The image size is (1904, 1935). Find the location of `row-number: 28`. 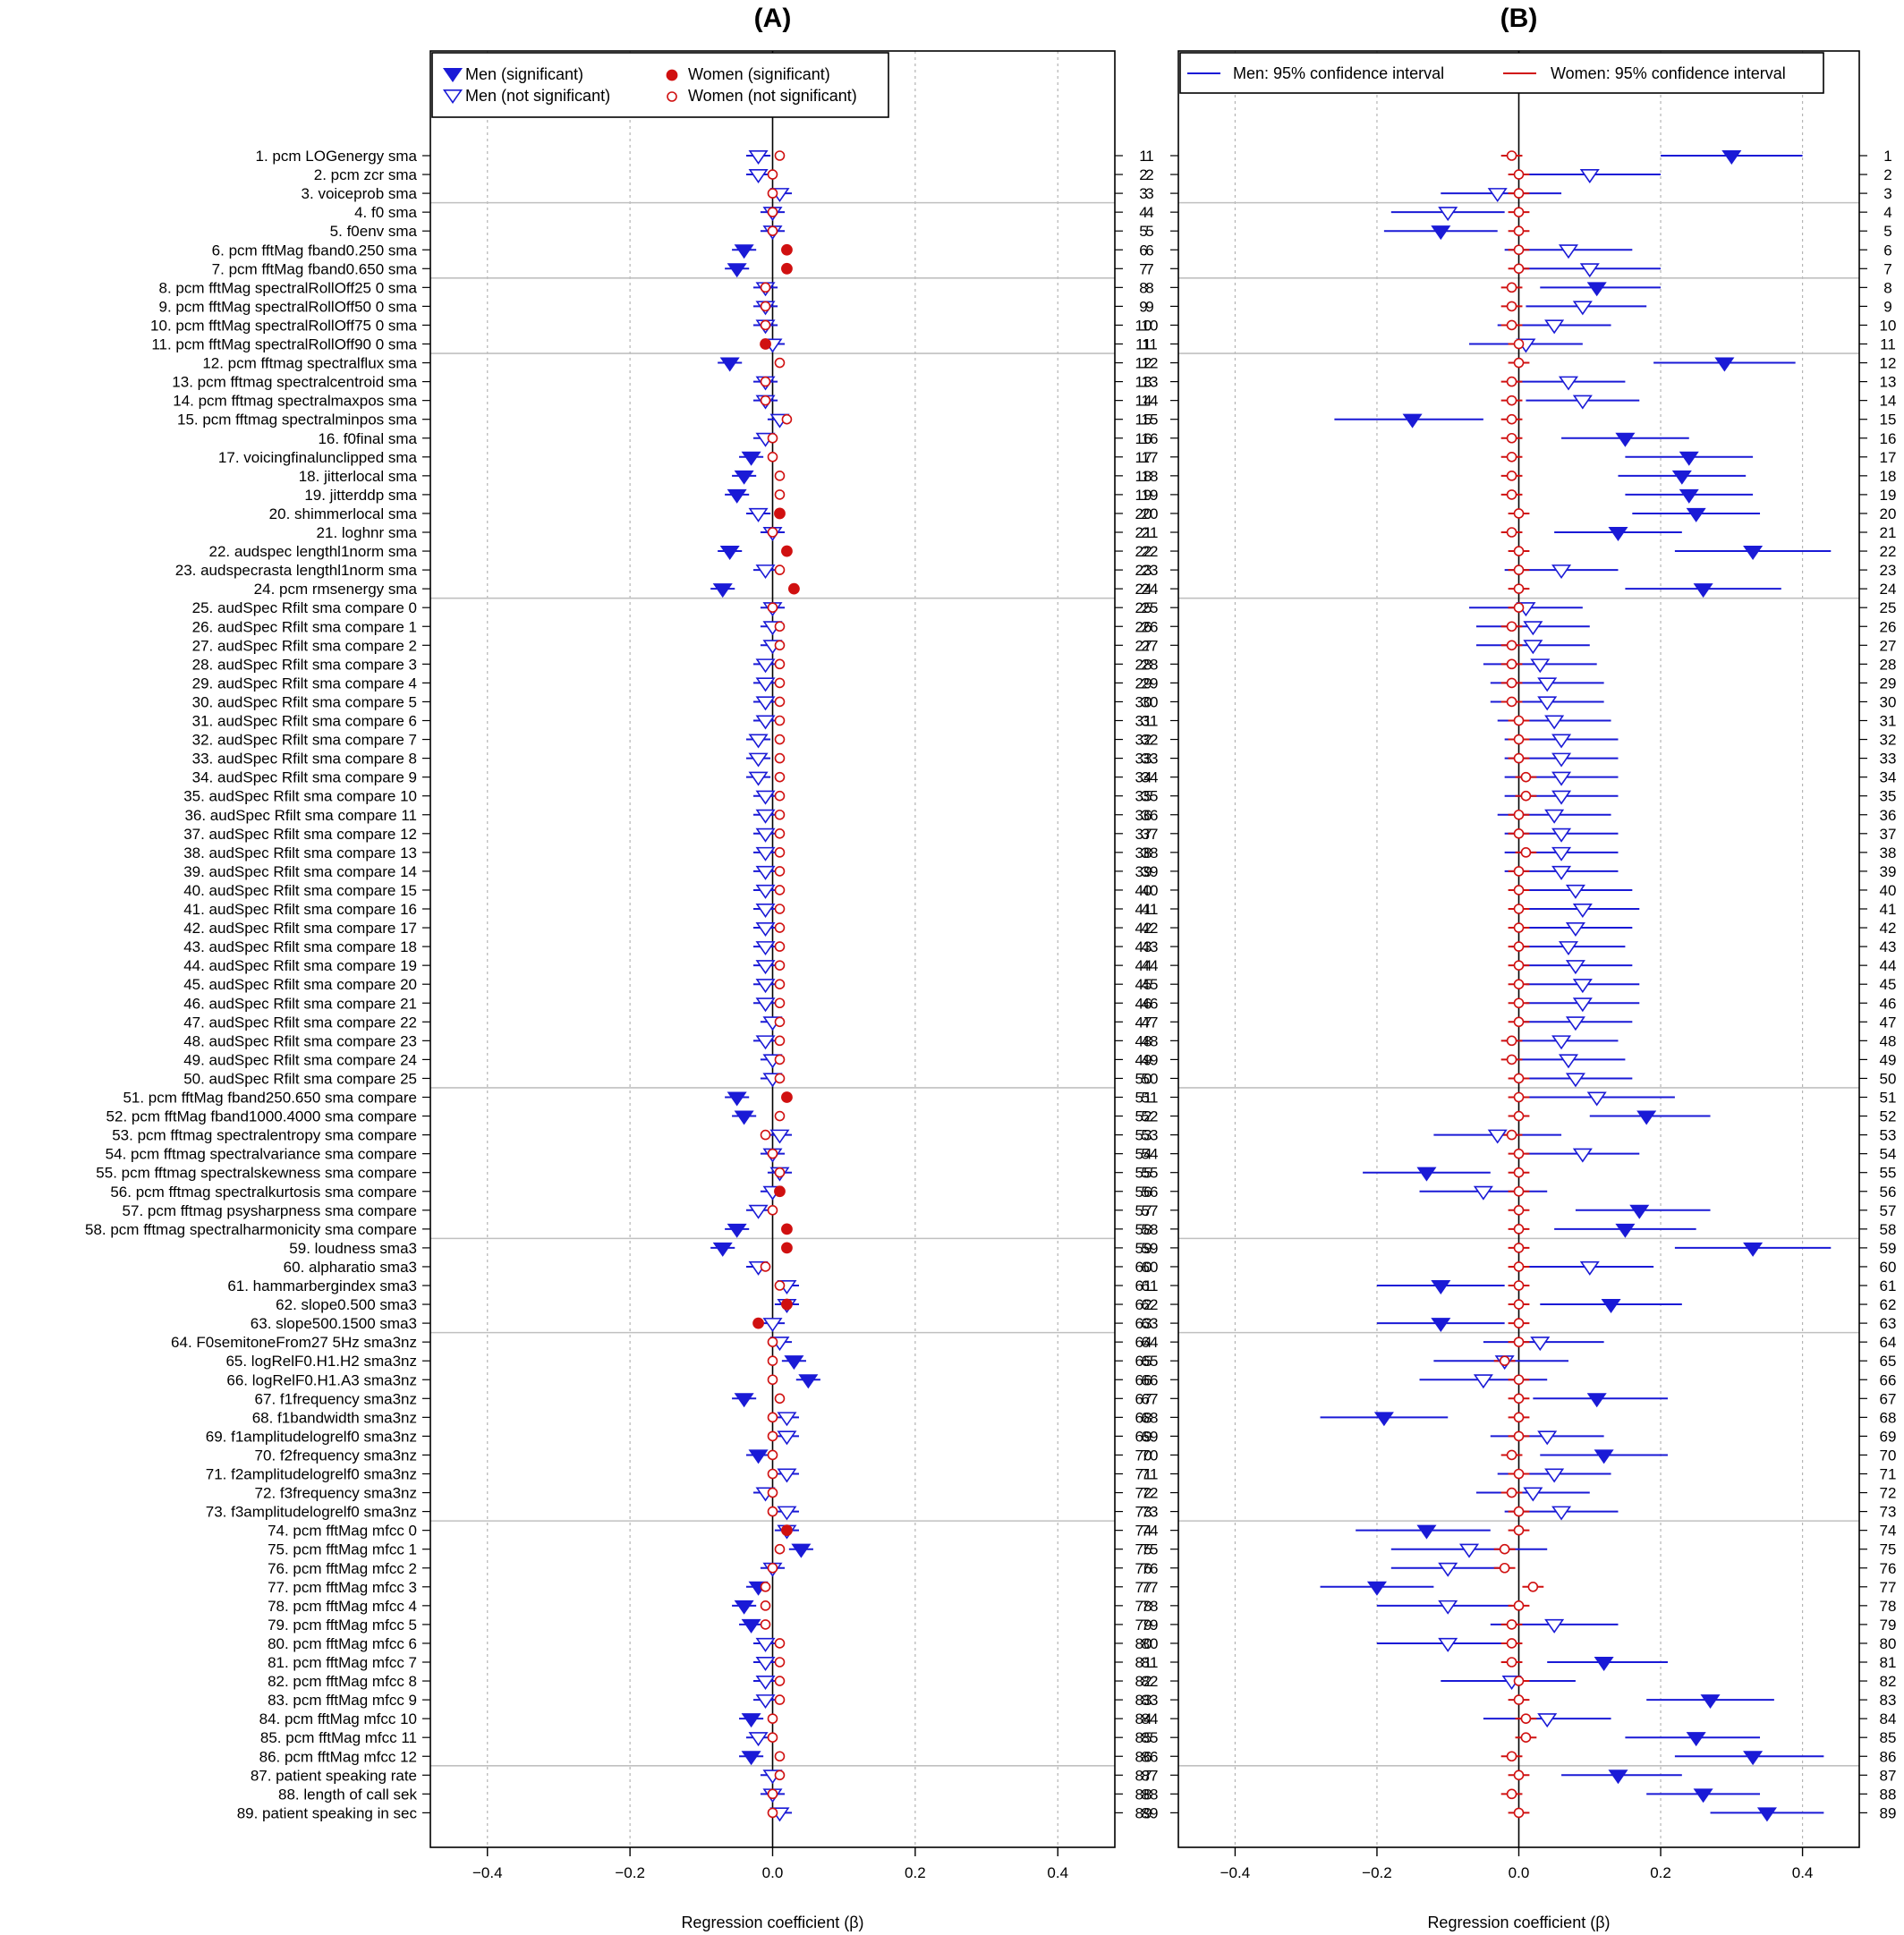

row-number: 28 is located at coordinates (1888, 664).